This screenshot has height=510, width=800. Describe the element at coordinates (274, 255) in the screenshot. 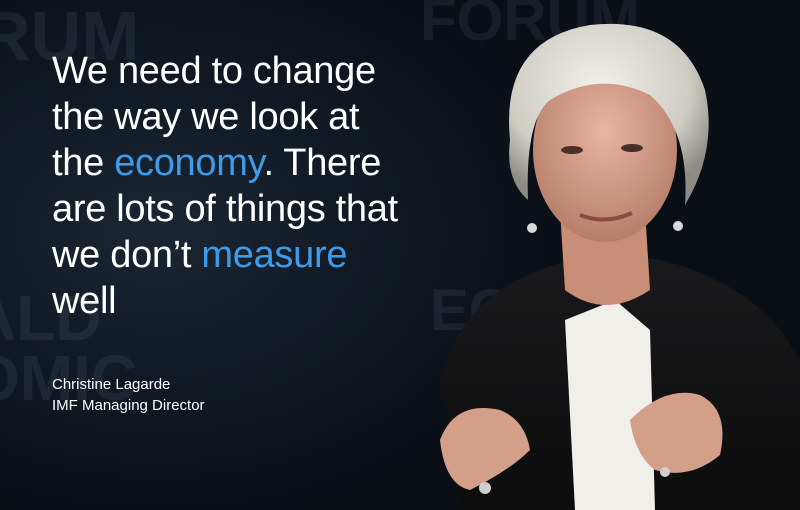

I see `quote-highlight-word: measure` at that location.